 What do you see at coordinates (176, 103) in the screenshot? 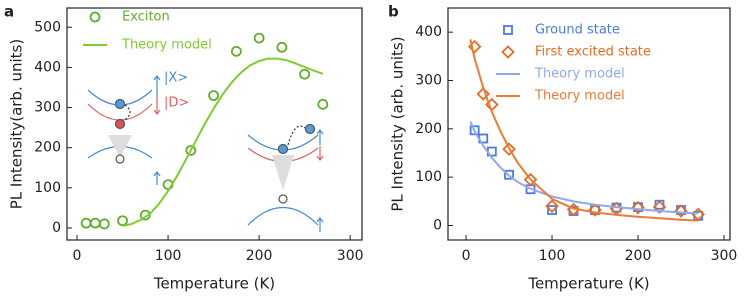
I see `annotation: |D>` at bounding box center [176, 103].